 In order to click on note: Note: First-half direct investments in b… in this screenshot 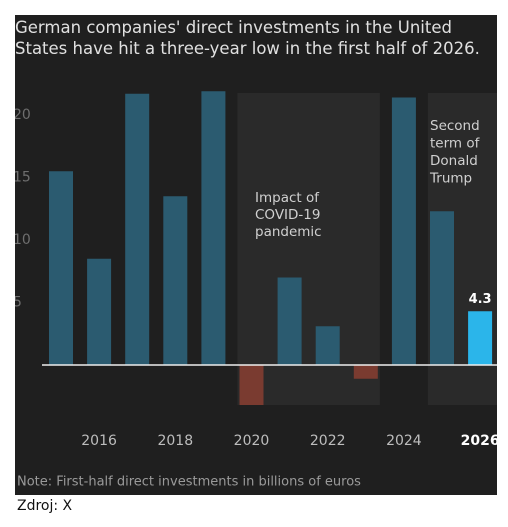, I will do `click(189, 482)`.